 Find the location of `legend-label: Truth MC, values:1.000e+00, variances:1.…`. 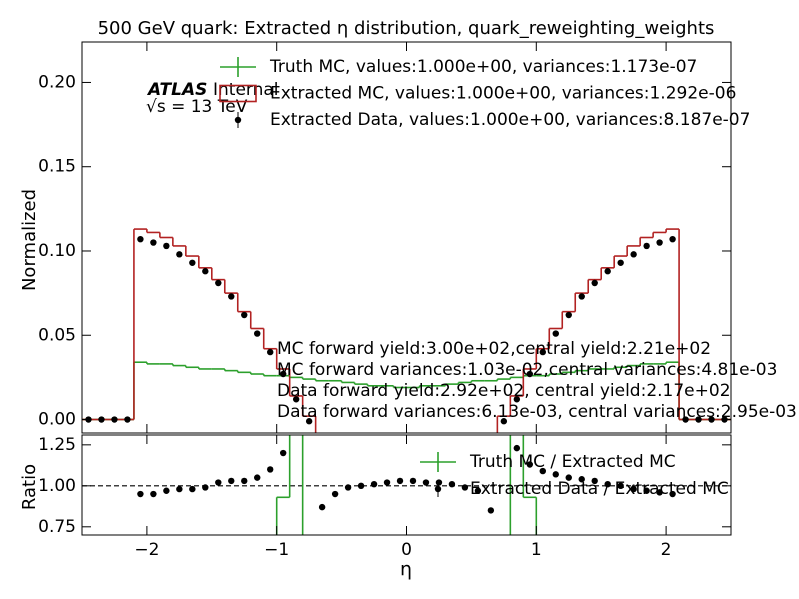

legend-label: Truth MC, values:1.000e+00, variances:1.… is located at coordinates (483, 67).